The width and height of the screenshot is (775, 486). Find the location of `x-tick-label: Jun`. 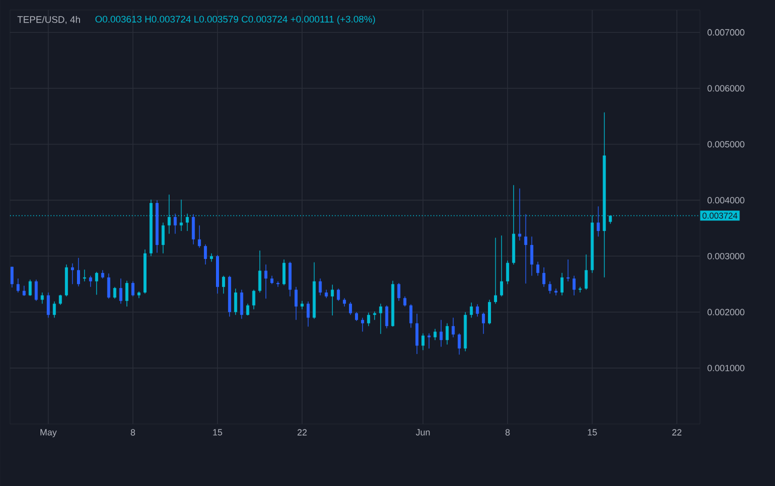

x-tick-label: Jun is located at coordinates (423, 432).